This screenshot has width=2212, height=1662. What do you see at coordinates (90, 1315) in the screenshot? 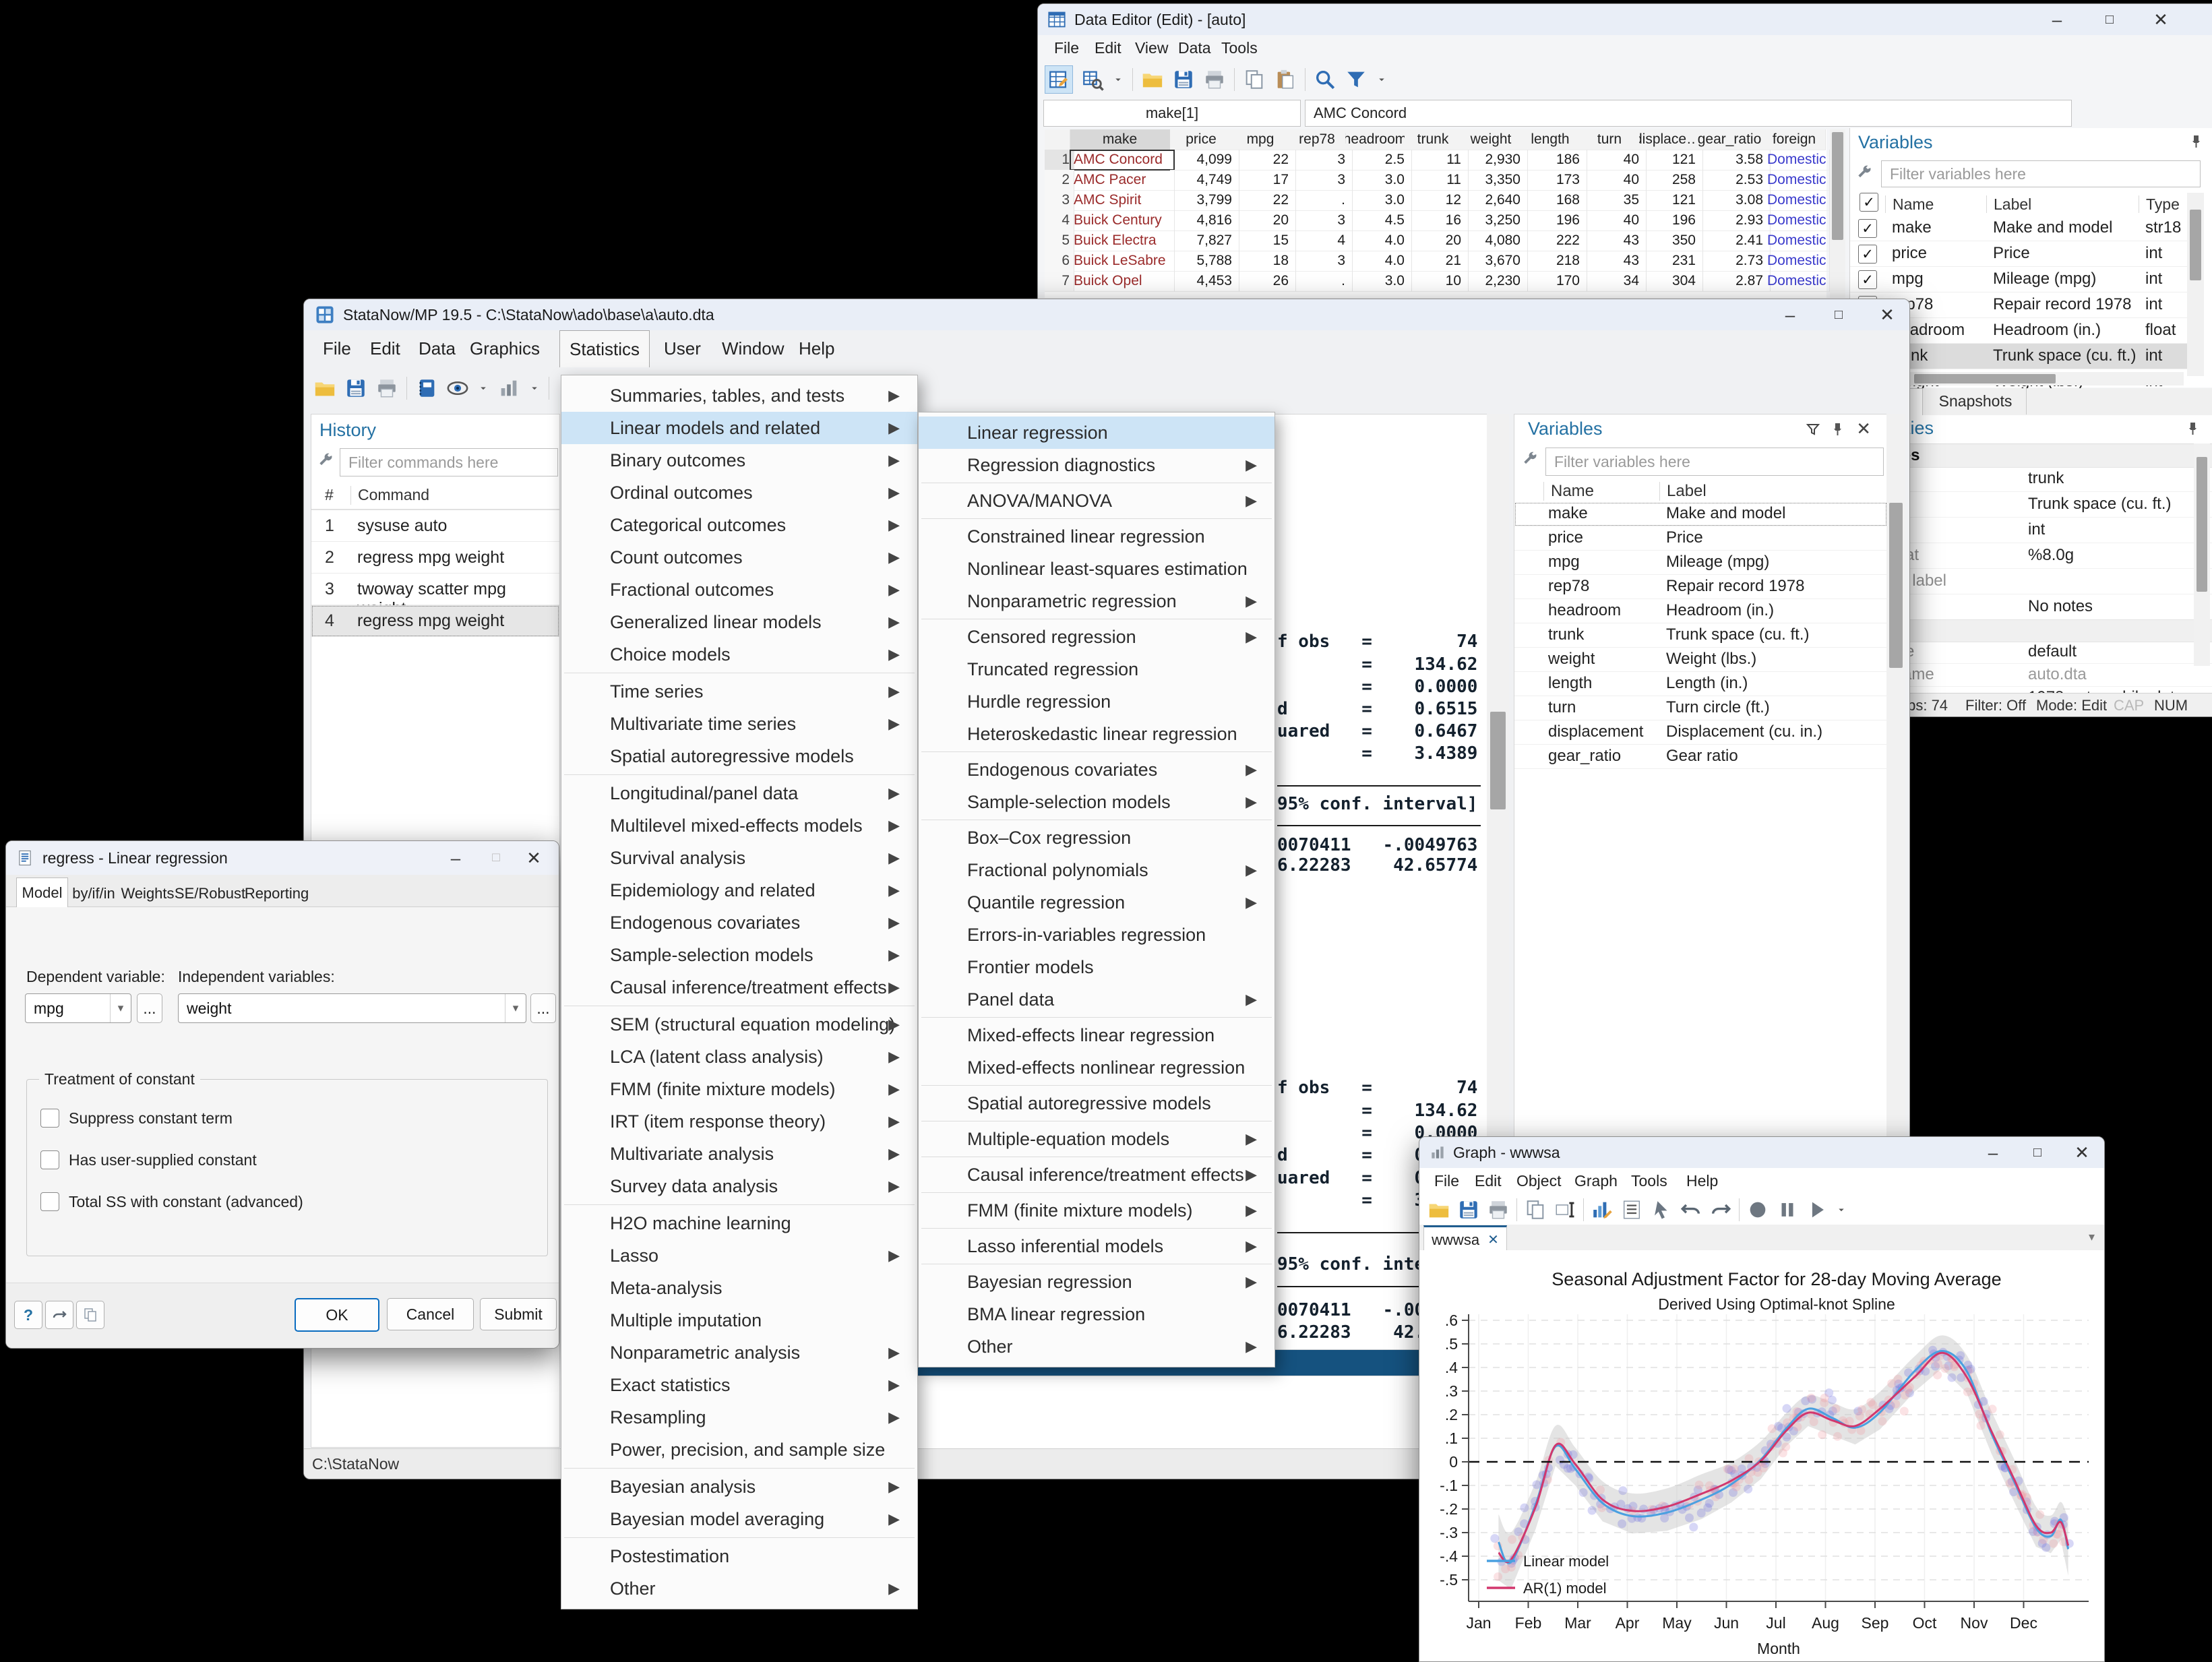
I see `copy-command-button` at bounding box center [90, 1315].